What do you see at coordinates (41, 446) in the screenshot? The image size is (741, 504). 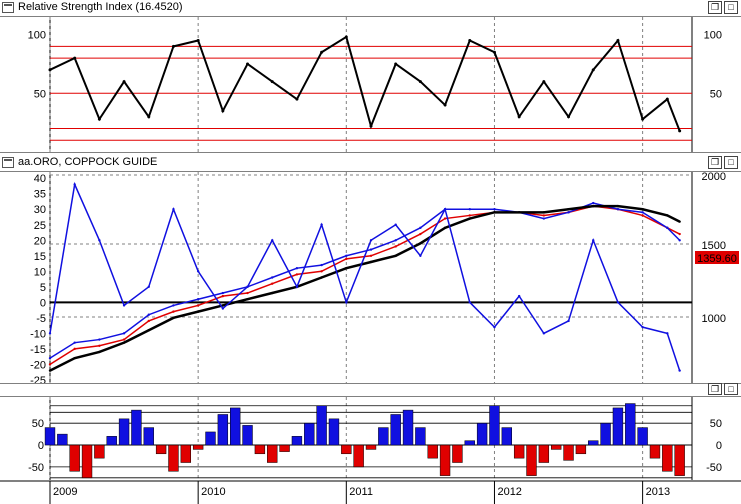 I see `hist-tick-label-left: 0` at bounding box center [41, 446].